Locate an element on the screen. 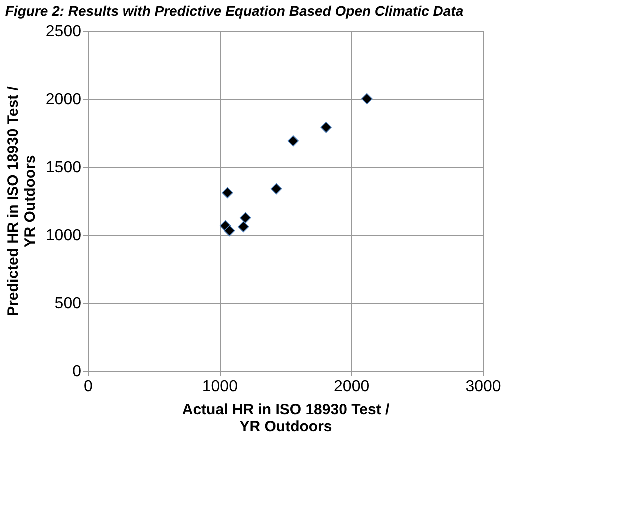 This screenshot has width=640, height=518. y-tick-label: 1500 is located at coordinates (64, 168).